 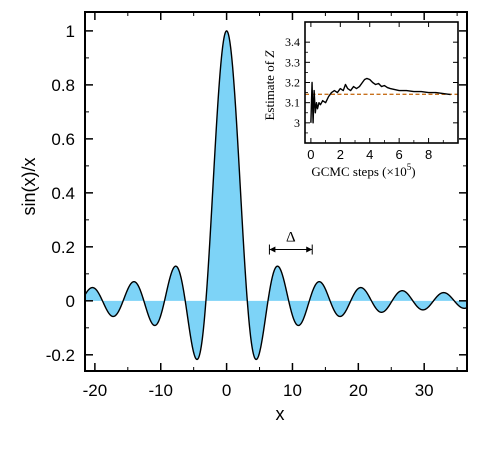 What do you see at coordinates (70, 31) in the screenshot?
I see `y-tick-label: 1` at bounding box center [70, 31].